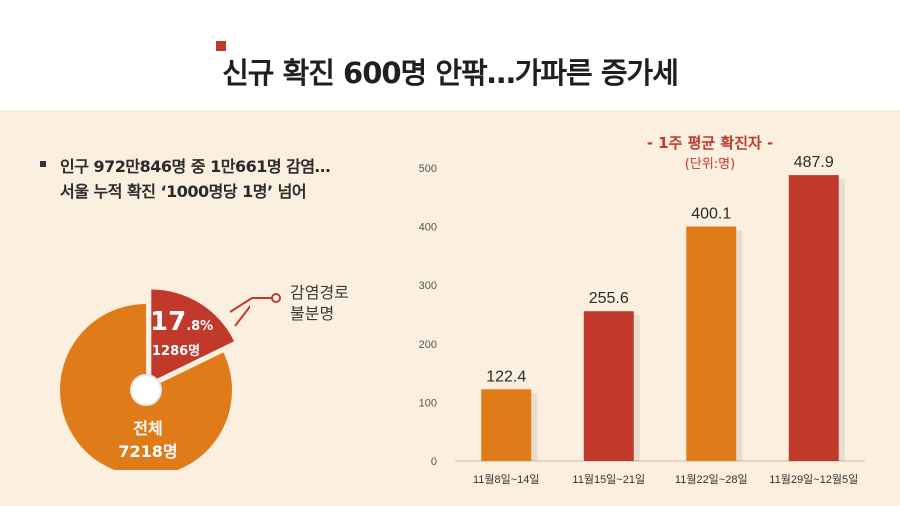 This screenshot has height=506, width=900. What do you see at coordinates (428, 286) in the screenshot?
I see `y-tick-label: 300` at bounding box center [428, 286].